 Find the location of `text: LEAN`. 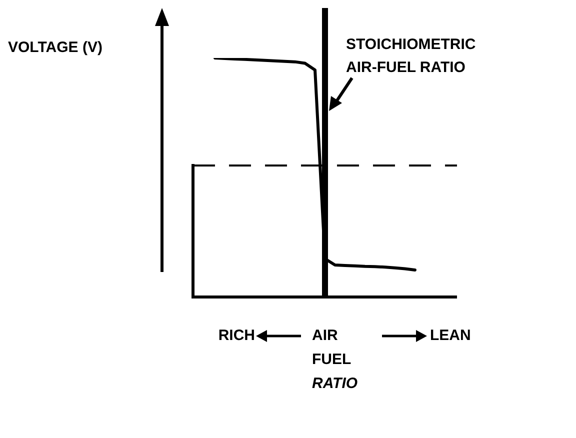

text: LEAN is located at coordinates (450, 335).